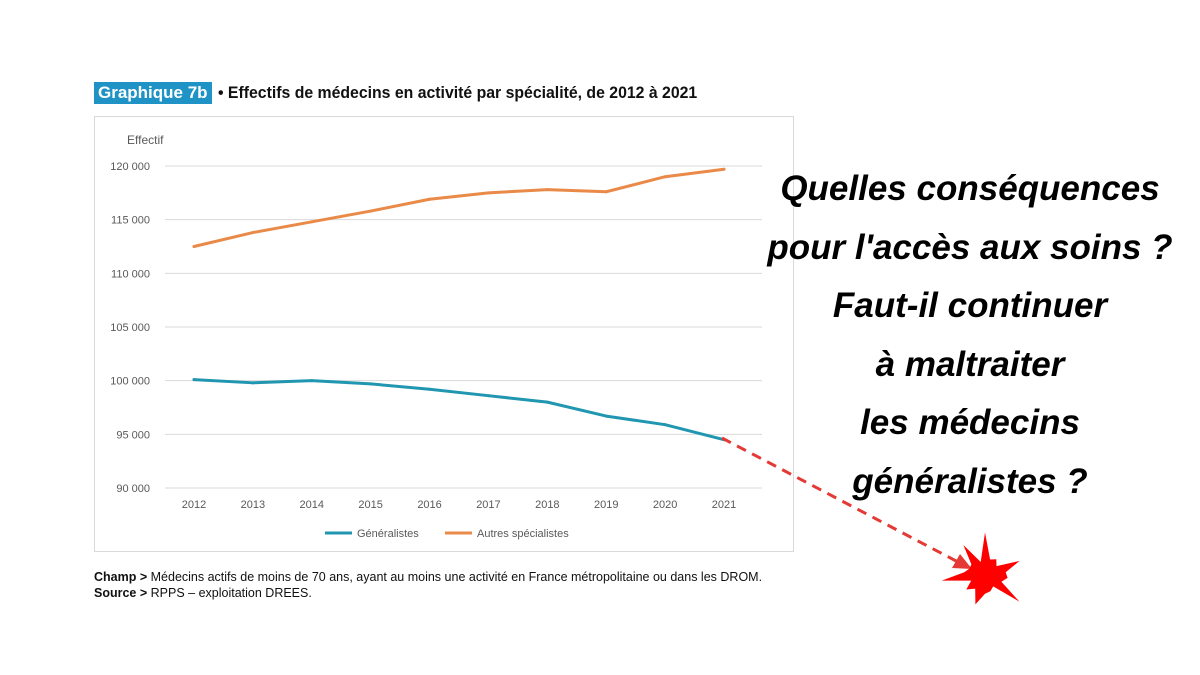 Image resolution: width=1200 pixels, height=675 pixels. What do you see at coordinates (970, 305) in the screenshot?
I see `question-line: Faut-il continuer` at bounding box center [970, 305].